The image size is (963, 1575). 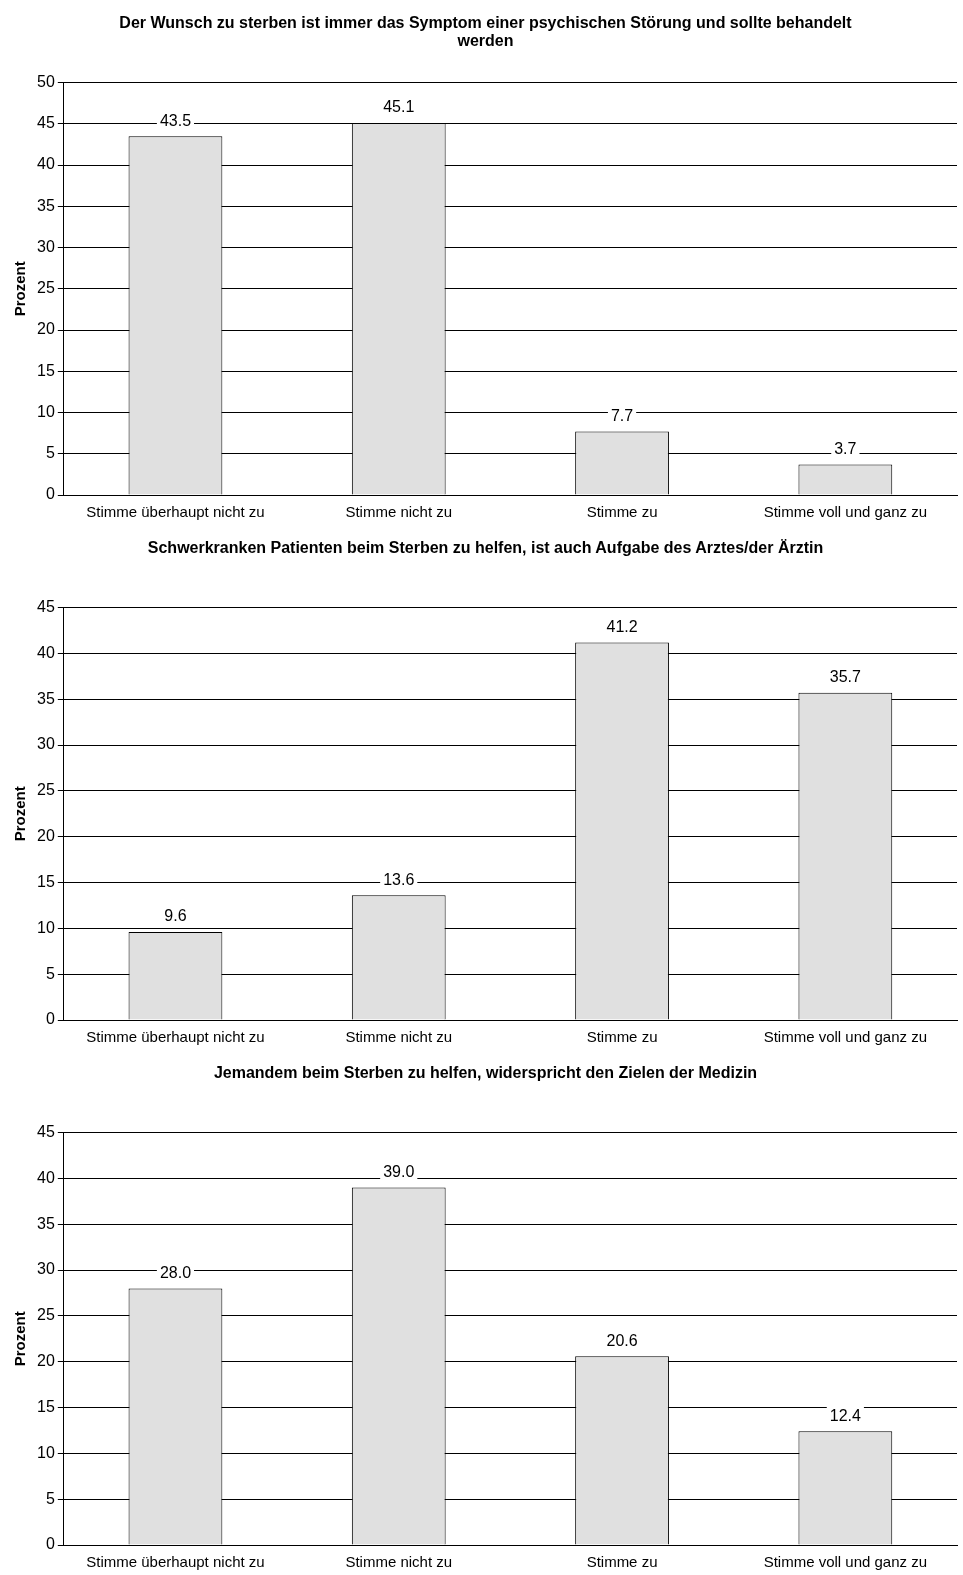 I want to click on data-label: 12.4, so click(x=845, y=1415).